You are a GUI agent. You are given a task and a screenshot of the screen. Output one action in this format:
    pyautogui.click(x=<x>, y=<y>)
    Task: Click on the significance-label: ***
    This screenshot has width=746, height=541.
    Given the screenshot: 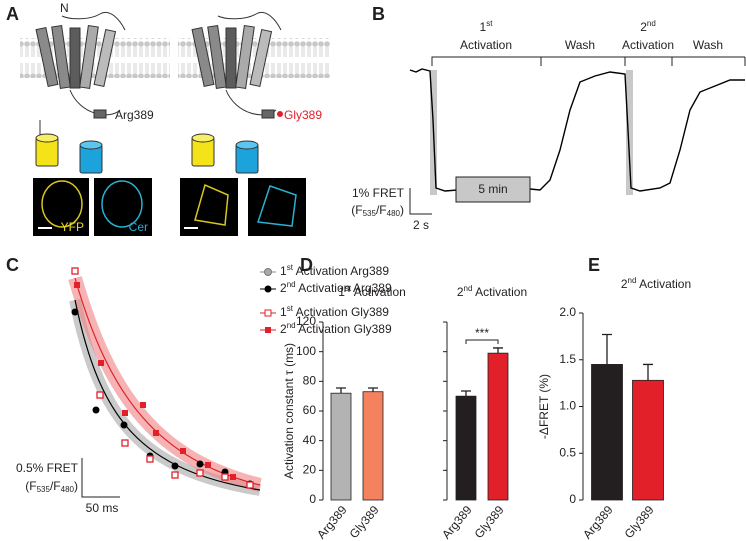 What is the action you would take?
    pyautogui.click(x=482, y=333)
    